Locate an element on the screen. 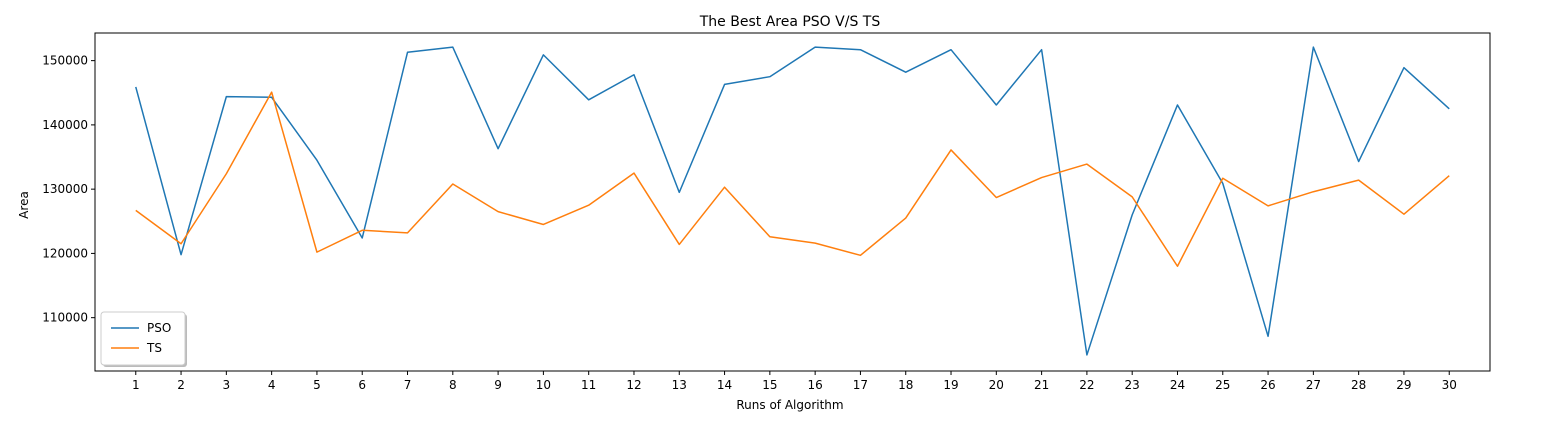 The height and width of the screenshot is (426, 1548). x-tick-label: 18 is located at coordinates (905, 385).